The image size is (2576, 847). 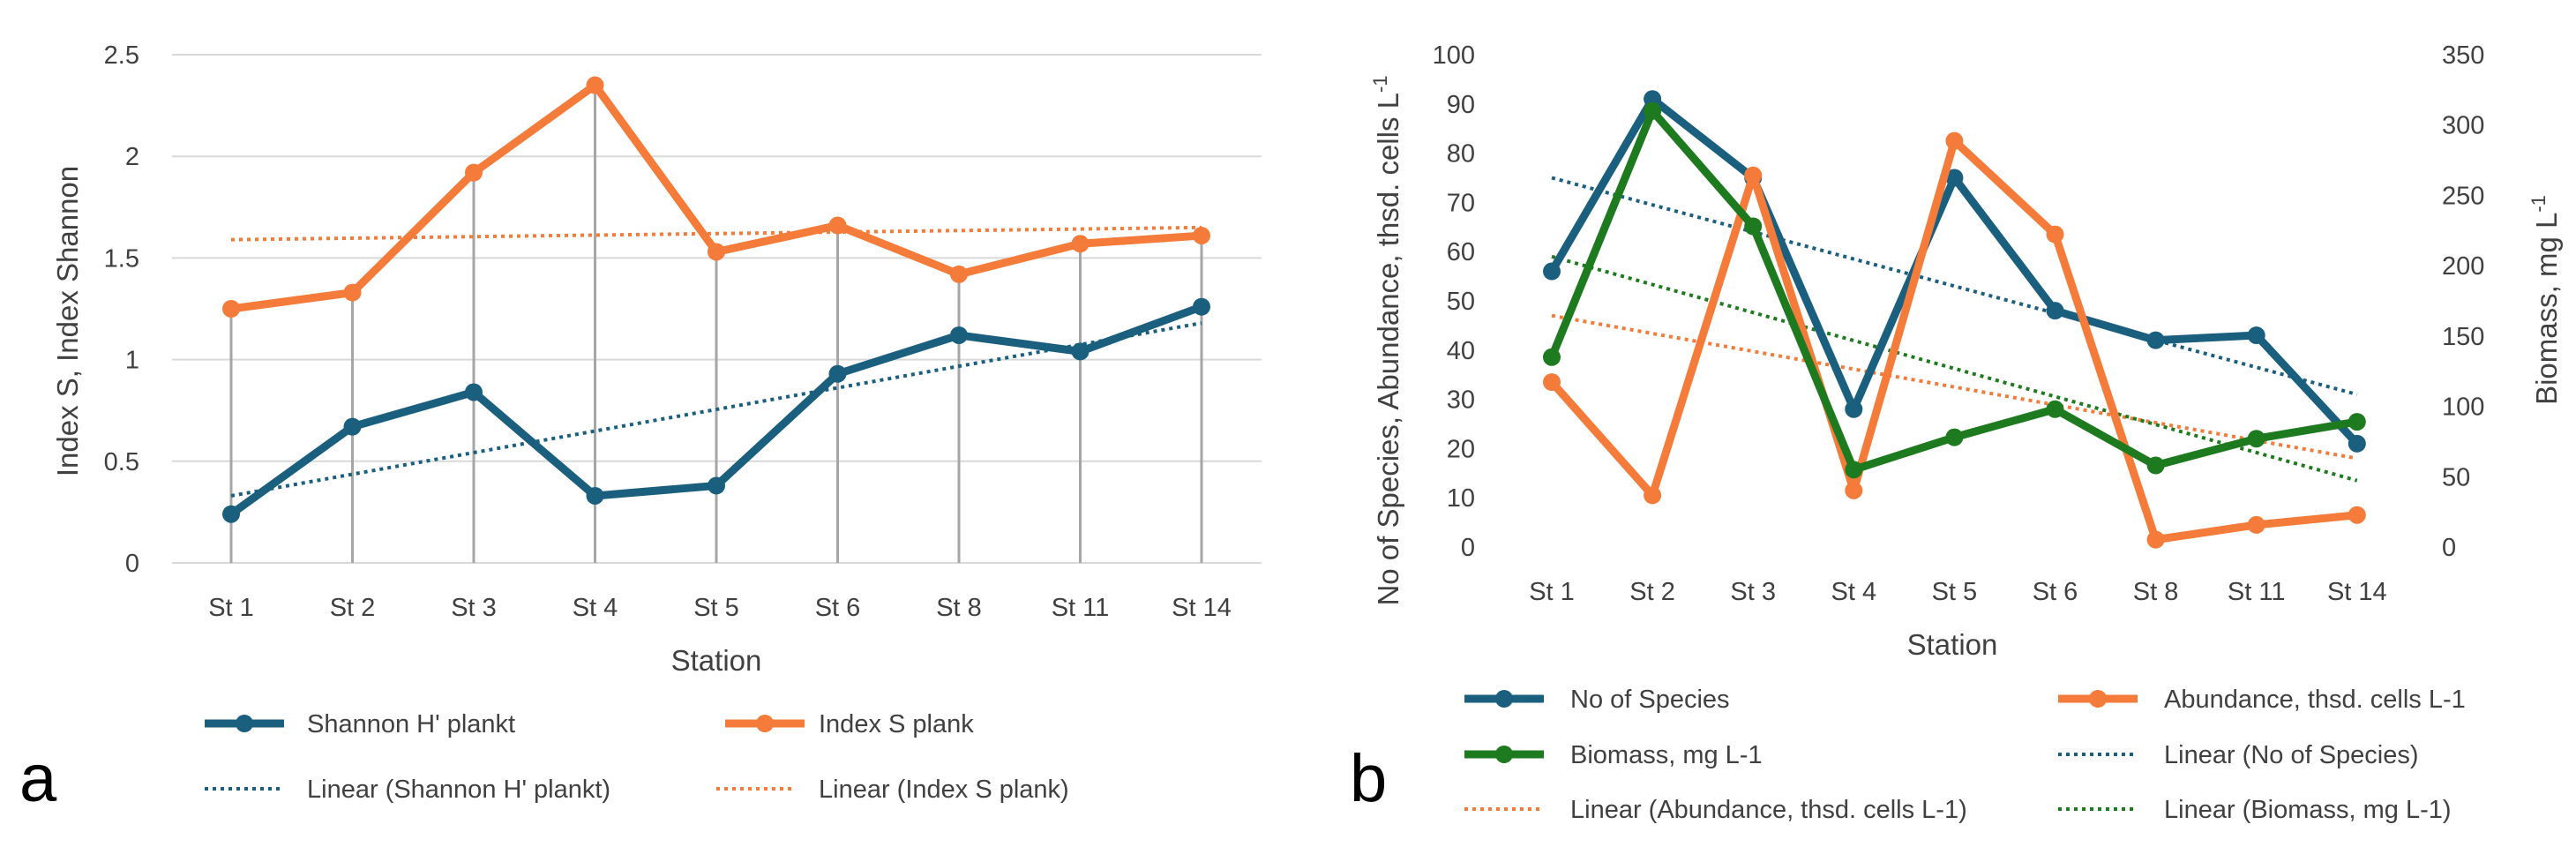 What do you see at coordinates (2098, 699) in the screenshot?
I see `legend-marker-abundance` at bounding box center [2098, 699].